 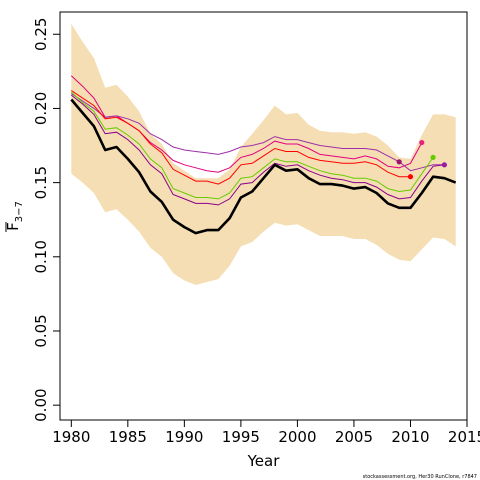 I want to click on y-tick-label-1: 0.05, so click(x=41, y=330).